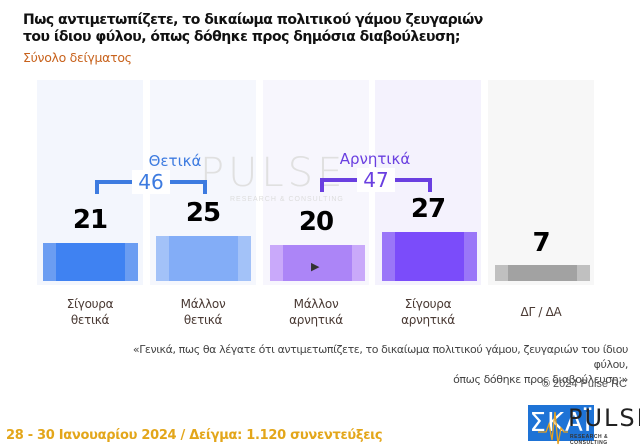  Describe the element at coordinates (375, 159) in the screenshot. I see `group-label-negative: Αρνητικά` at that location.